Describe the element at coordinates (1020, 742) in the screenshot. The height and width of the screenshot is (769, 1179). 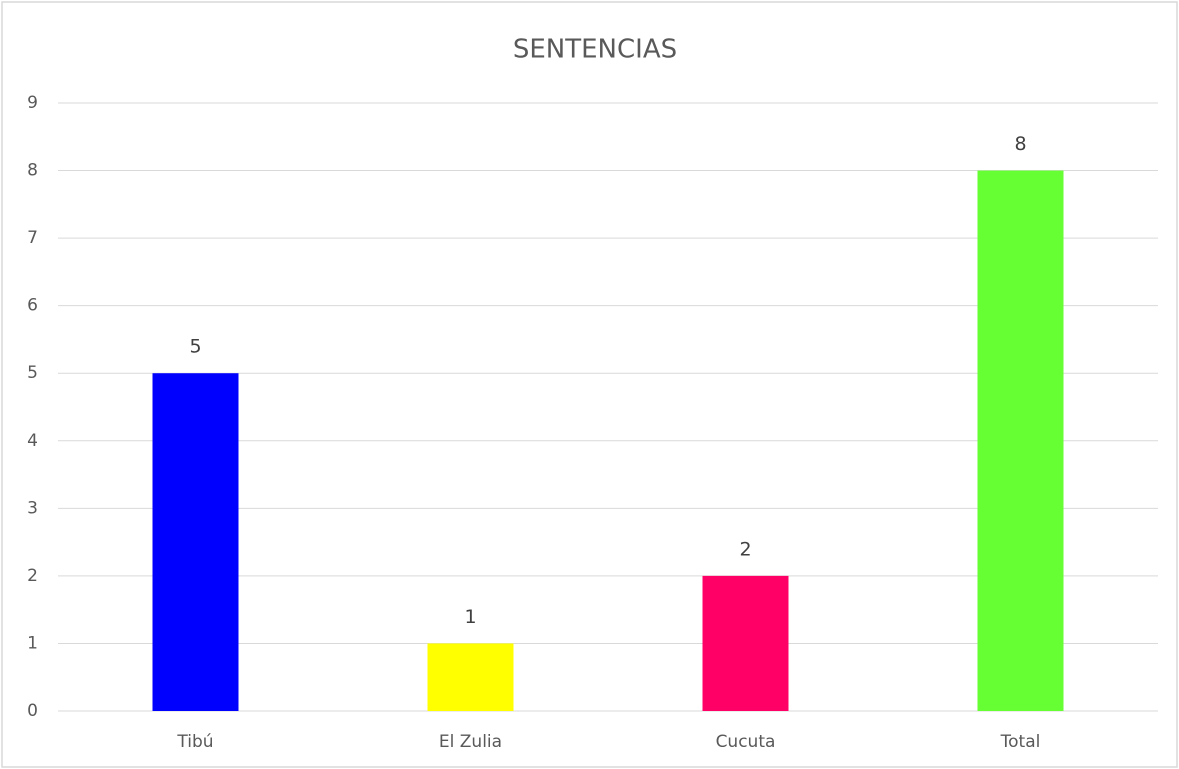
I see `x-tick-label: Total` at that location.